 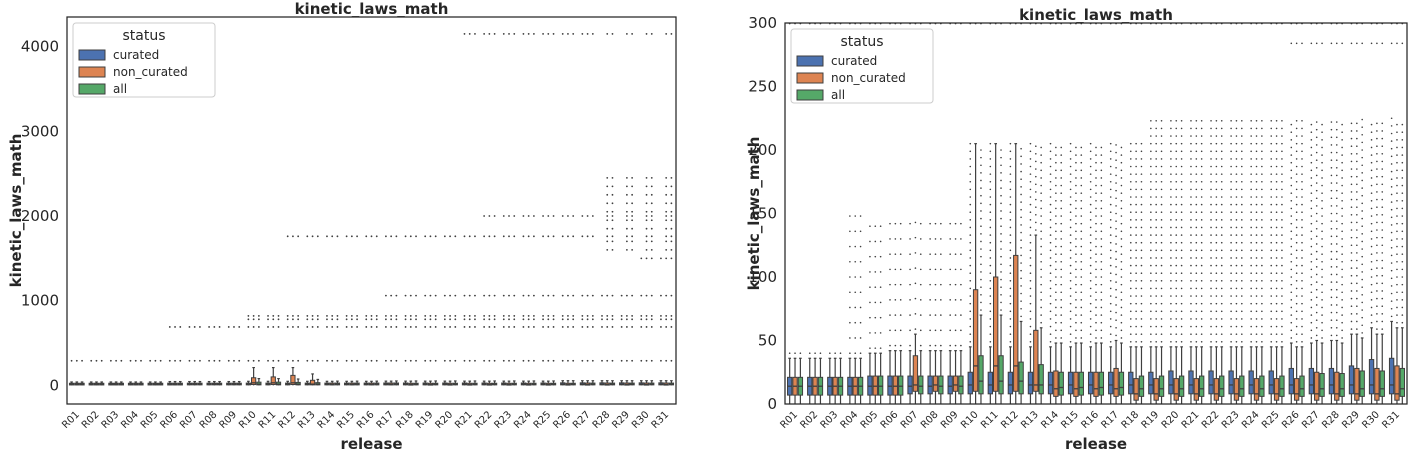 What do you see at coordinates (1236, 389) in the screenshot?
I see `box-non_curated-R23` at bounding box center [1236, 389].